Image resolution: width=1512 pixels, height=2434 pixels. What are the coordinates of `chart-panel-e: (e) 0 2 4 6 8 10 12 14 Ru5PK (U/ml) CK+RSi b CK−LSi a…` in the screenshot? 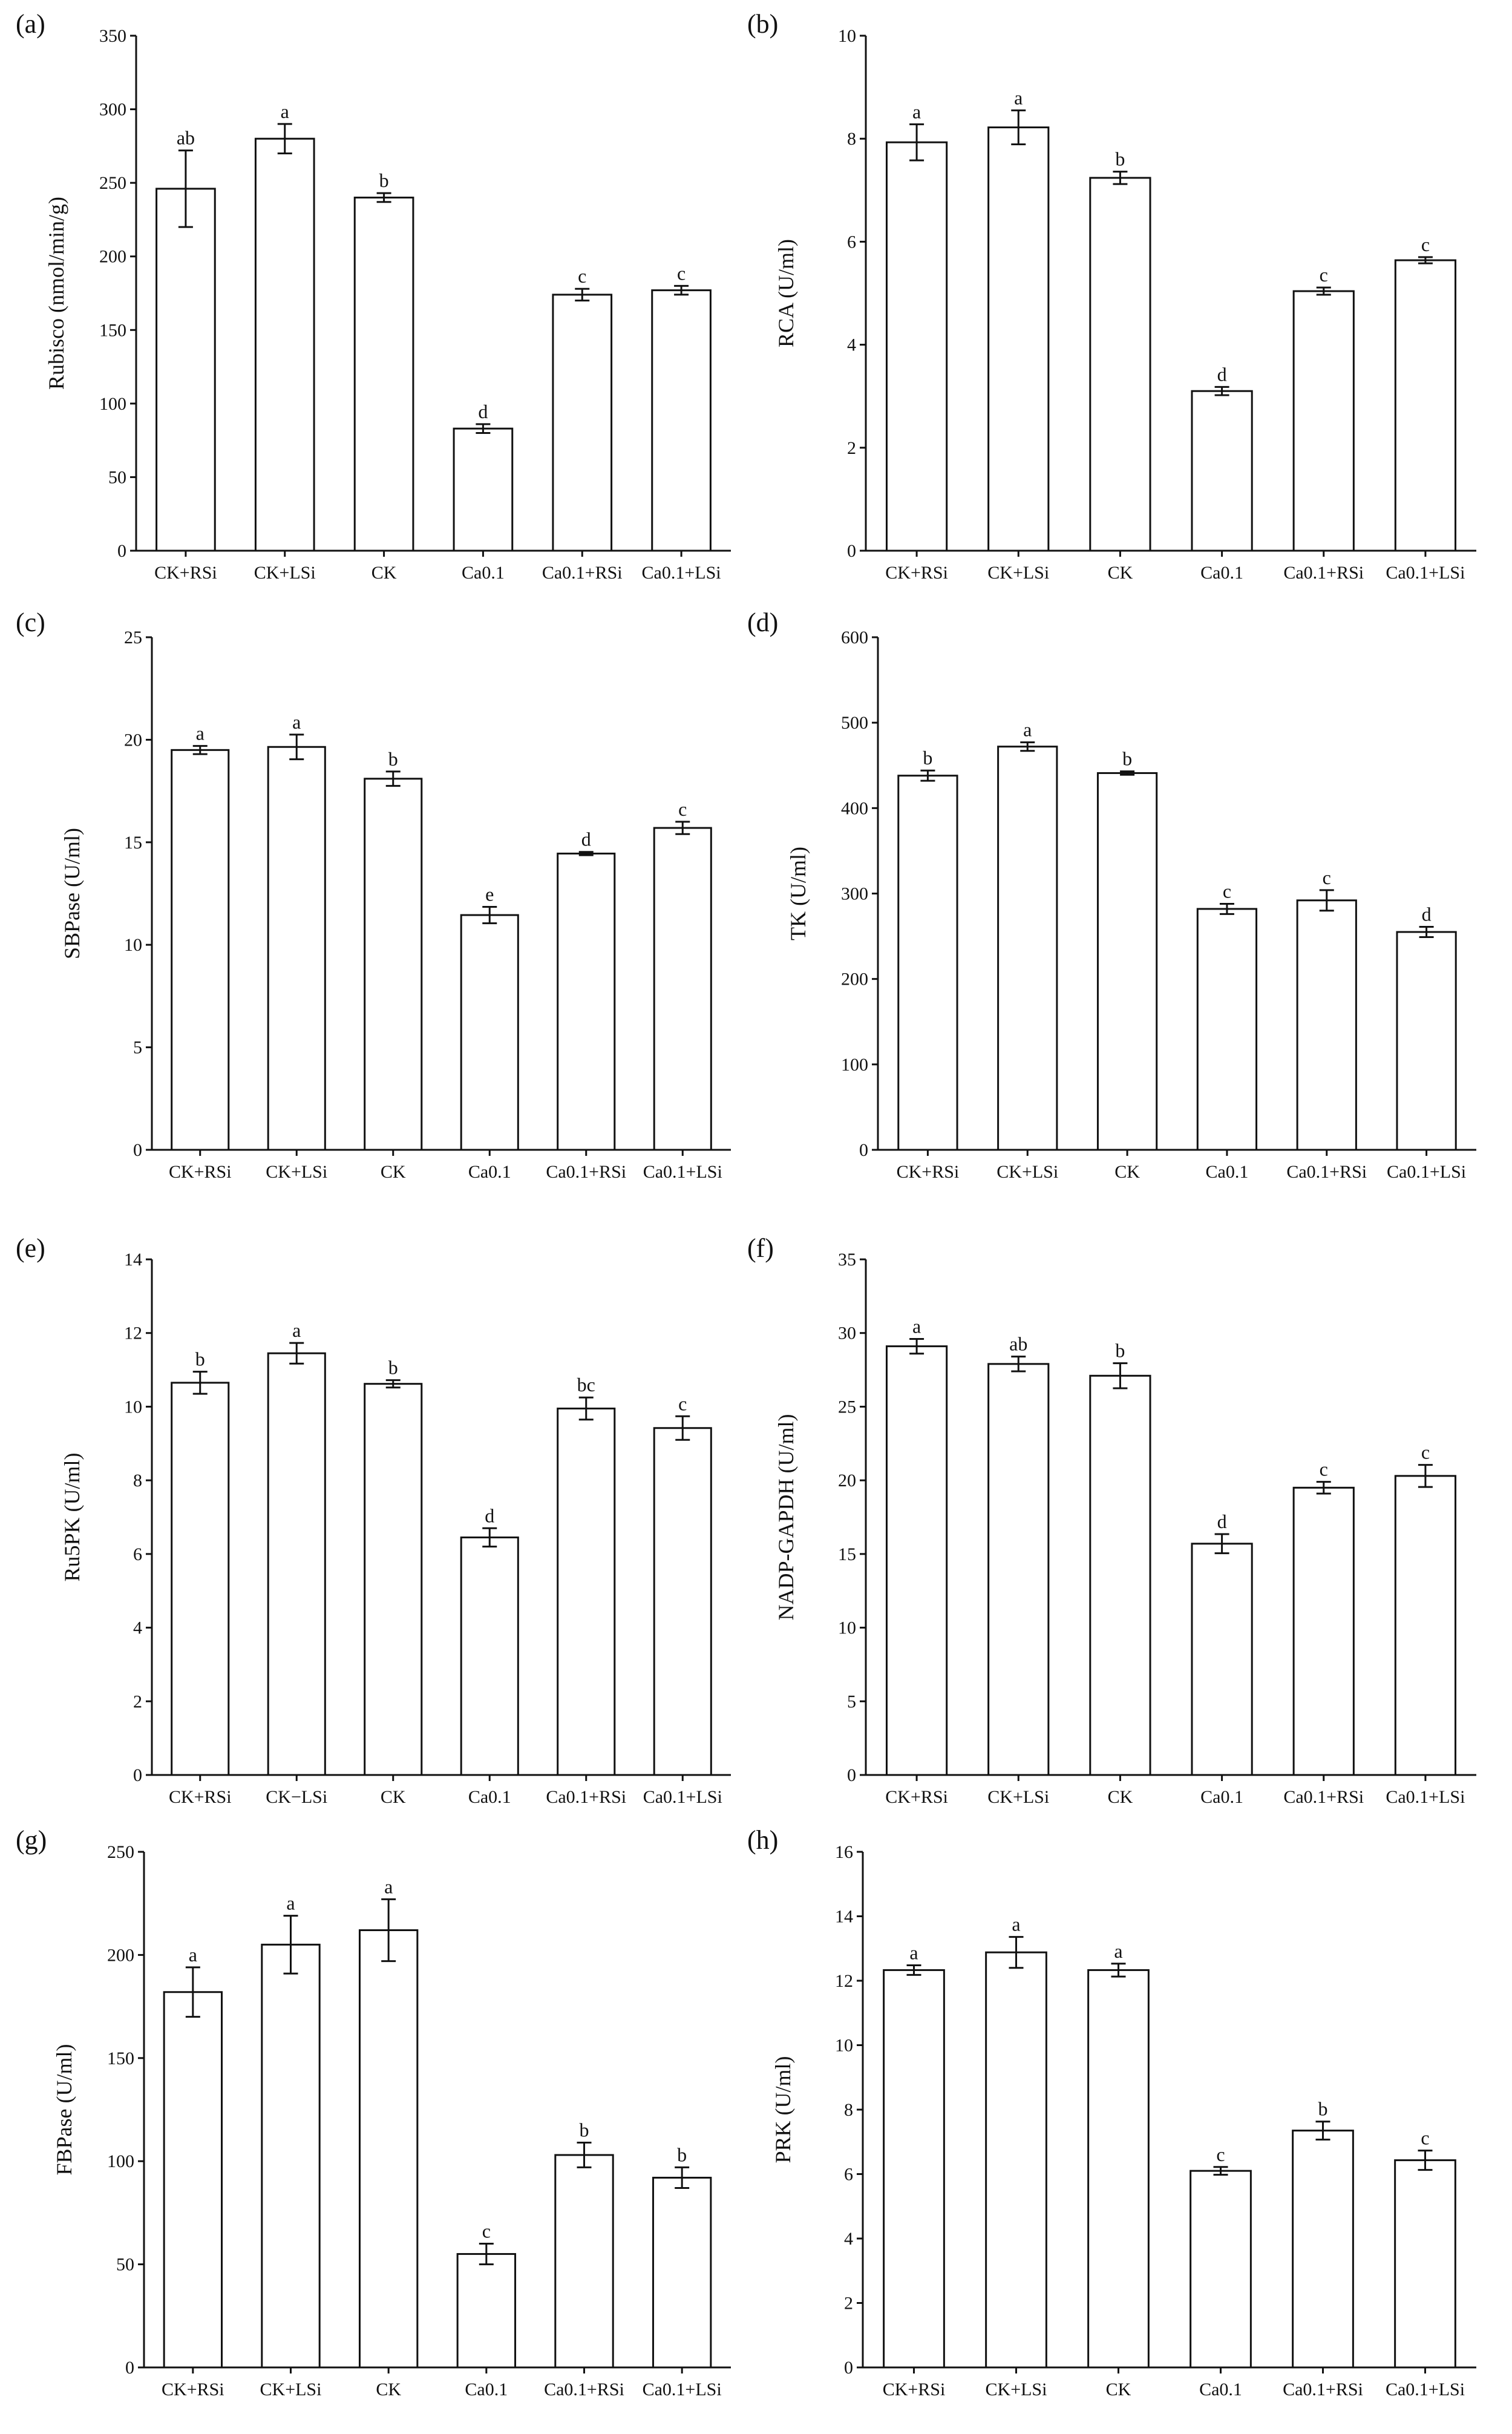 It's located at (373, 1520).